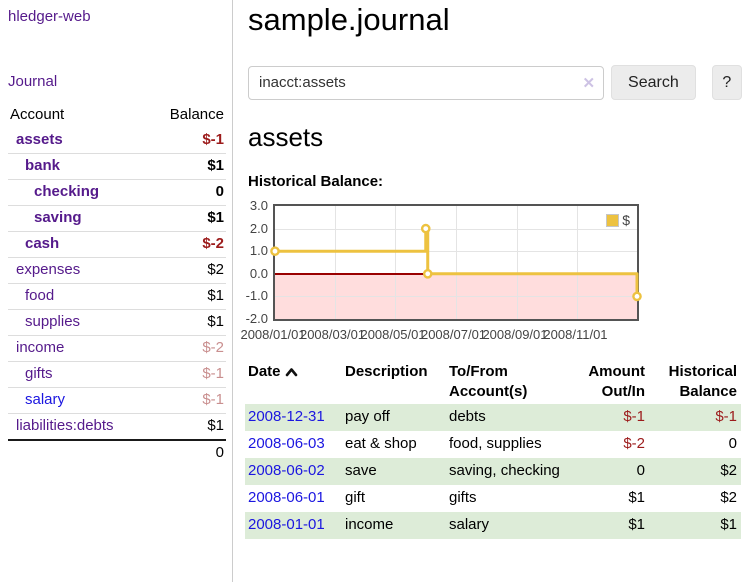  I want to click on tx-description: pay off, so click(394, 417).